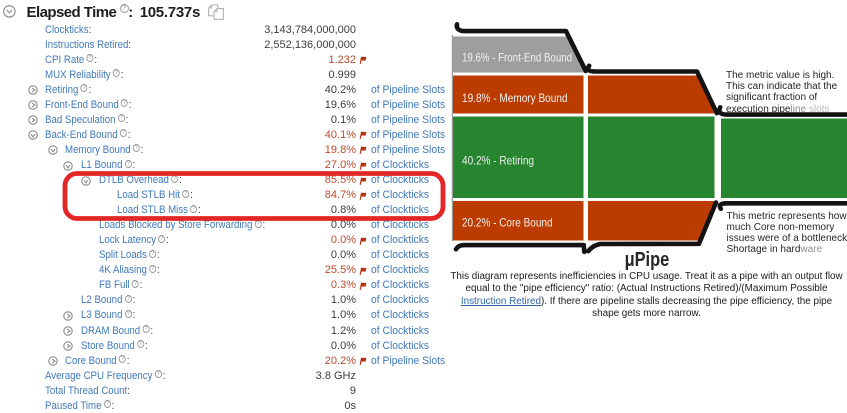 The width and height of the screenshot is (847, 413). What do you see at coordinates (498, 161) in the screenshot?
I see `svg-text: 40.2% - Retiring` at bounding box center [498, 161].